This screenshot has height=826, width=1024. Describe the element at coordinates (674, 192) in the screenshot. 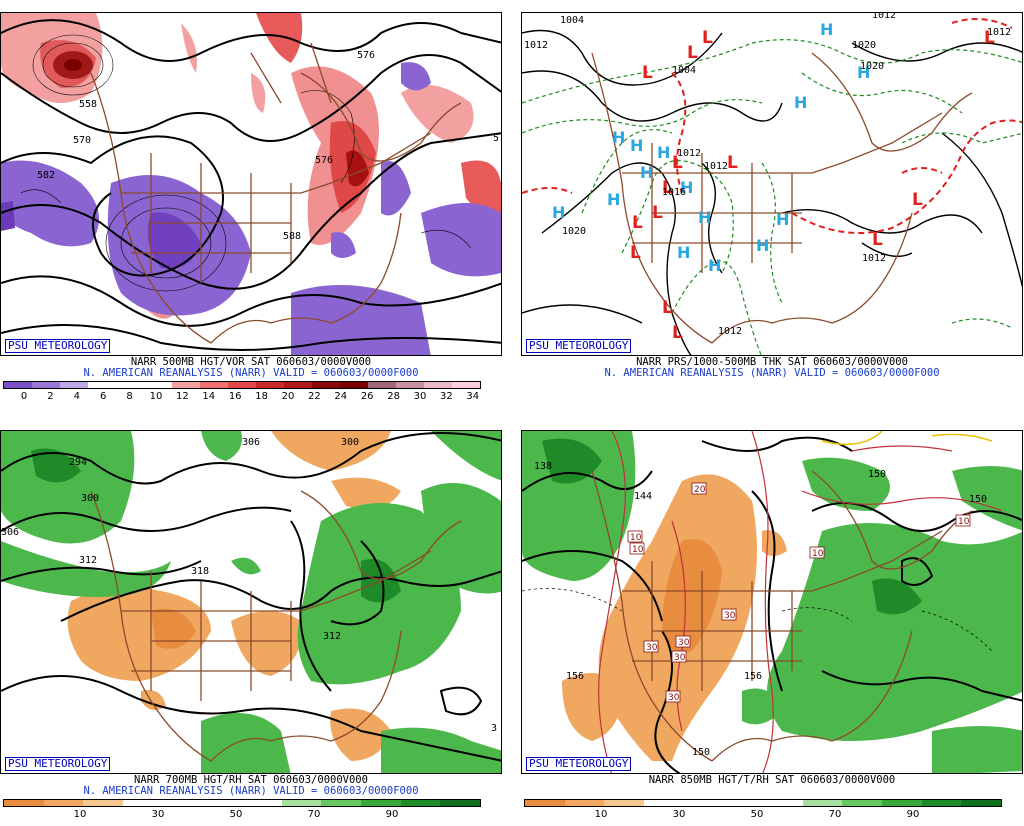

I see `isobar-label: 1016` at that location.